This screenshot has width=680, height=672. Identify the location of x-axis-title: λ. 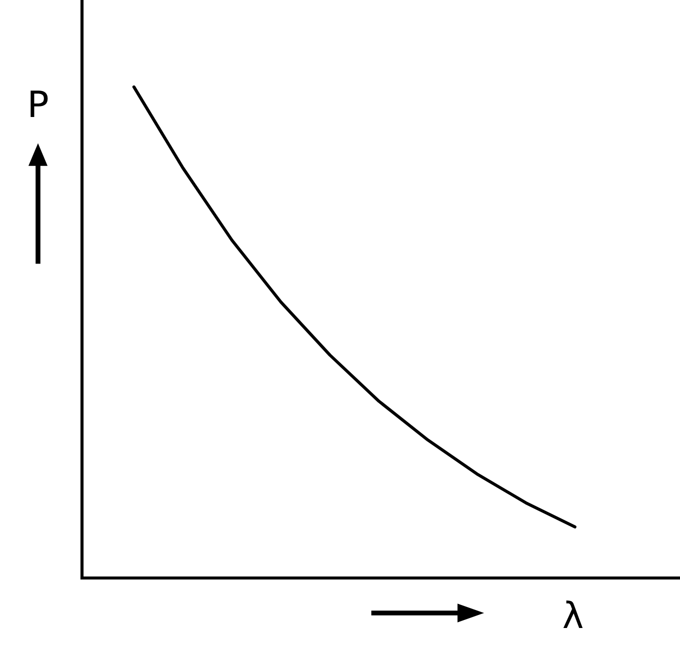
(573, 614).